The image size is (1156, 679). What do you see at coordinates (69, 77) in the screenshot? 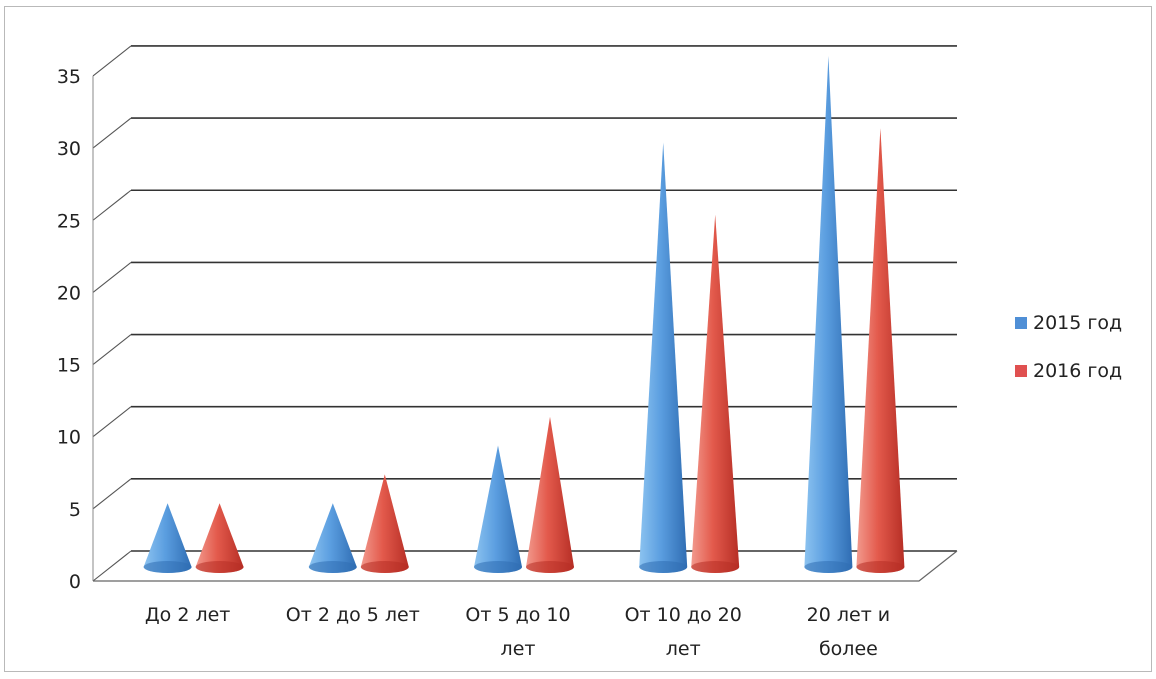
I see `y-tick-label: 35` at bounding box center [69, 77].